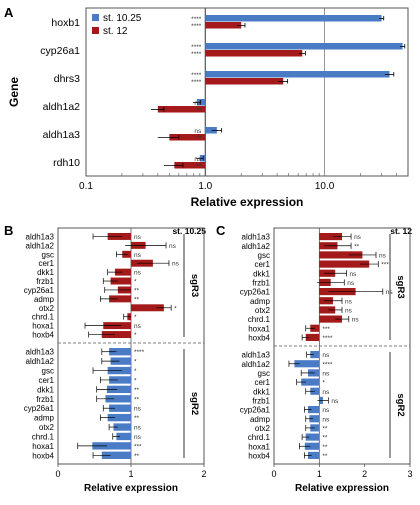  What do you see at coordinates (409, 474) in the screenshot?
I see `x-tick-label: 3` at bounding box center [409, 474].